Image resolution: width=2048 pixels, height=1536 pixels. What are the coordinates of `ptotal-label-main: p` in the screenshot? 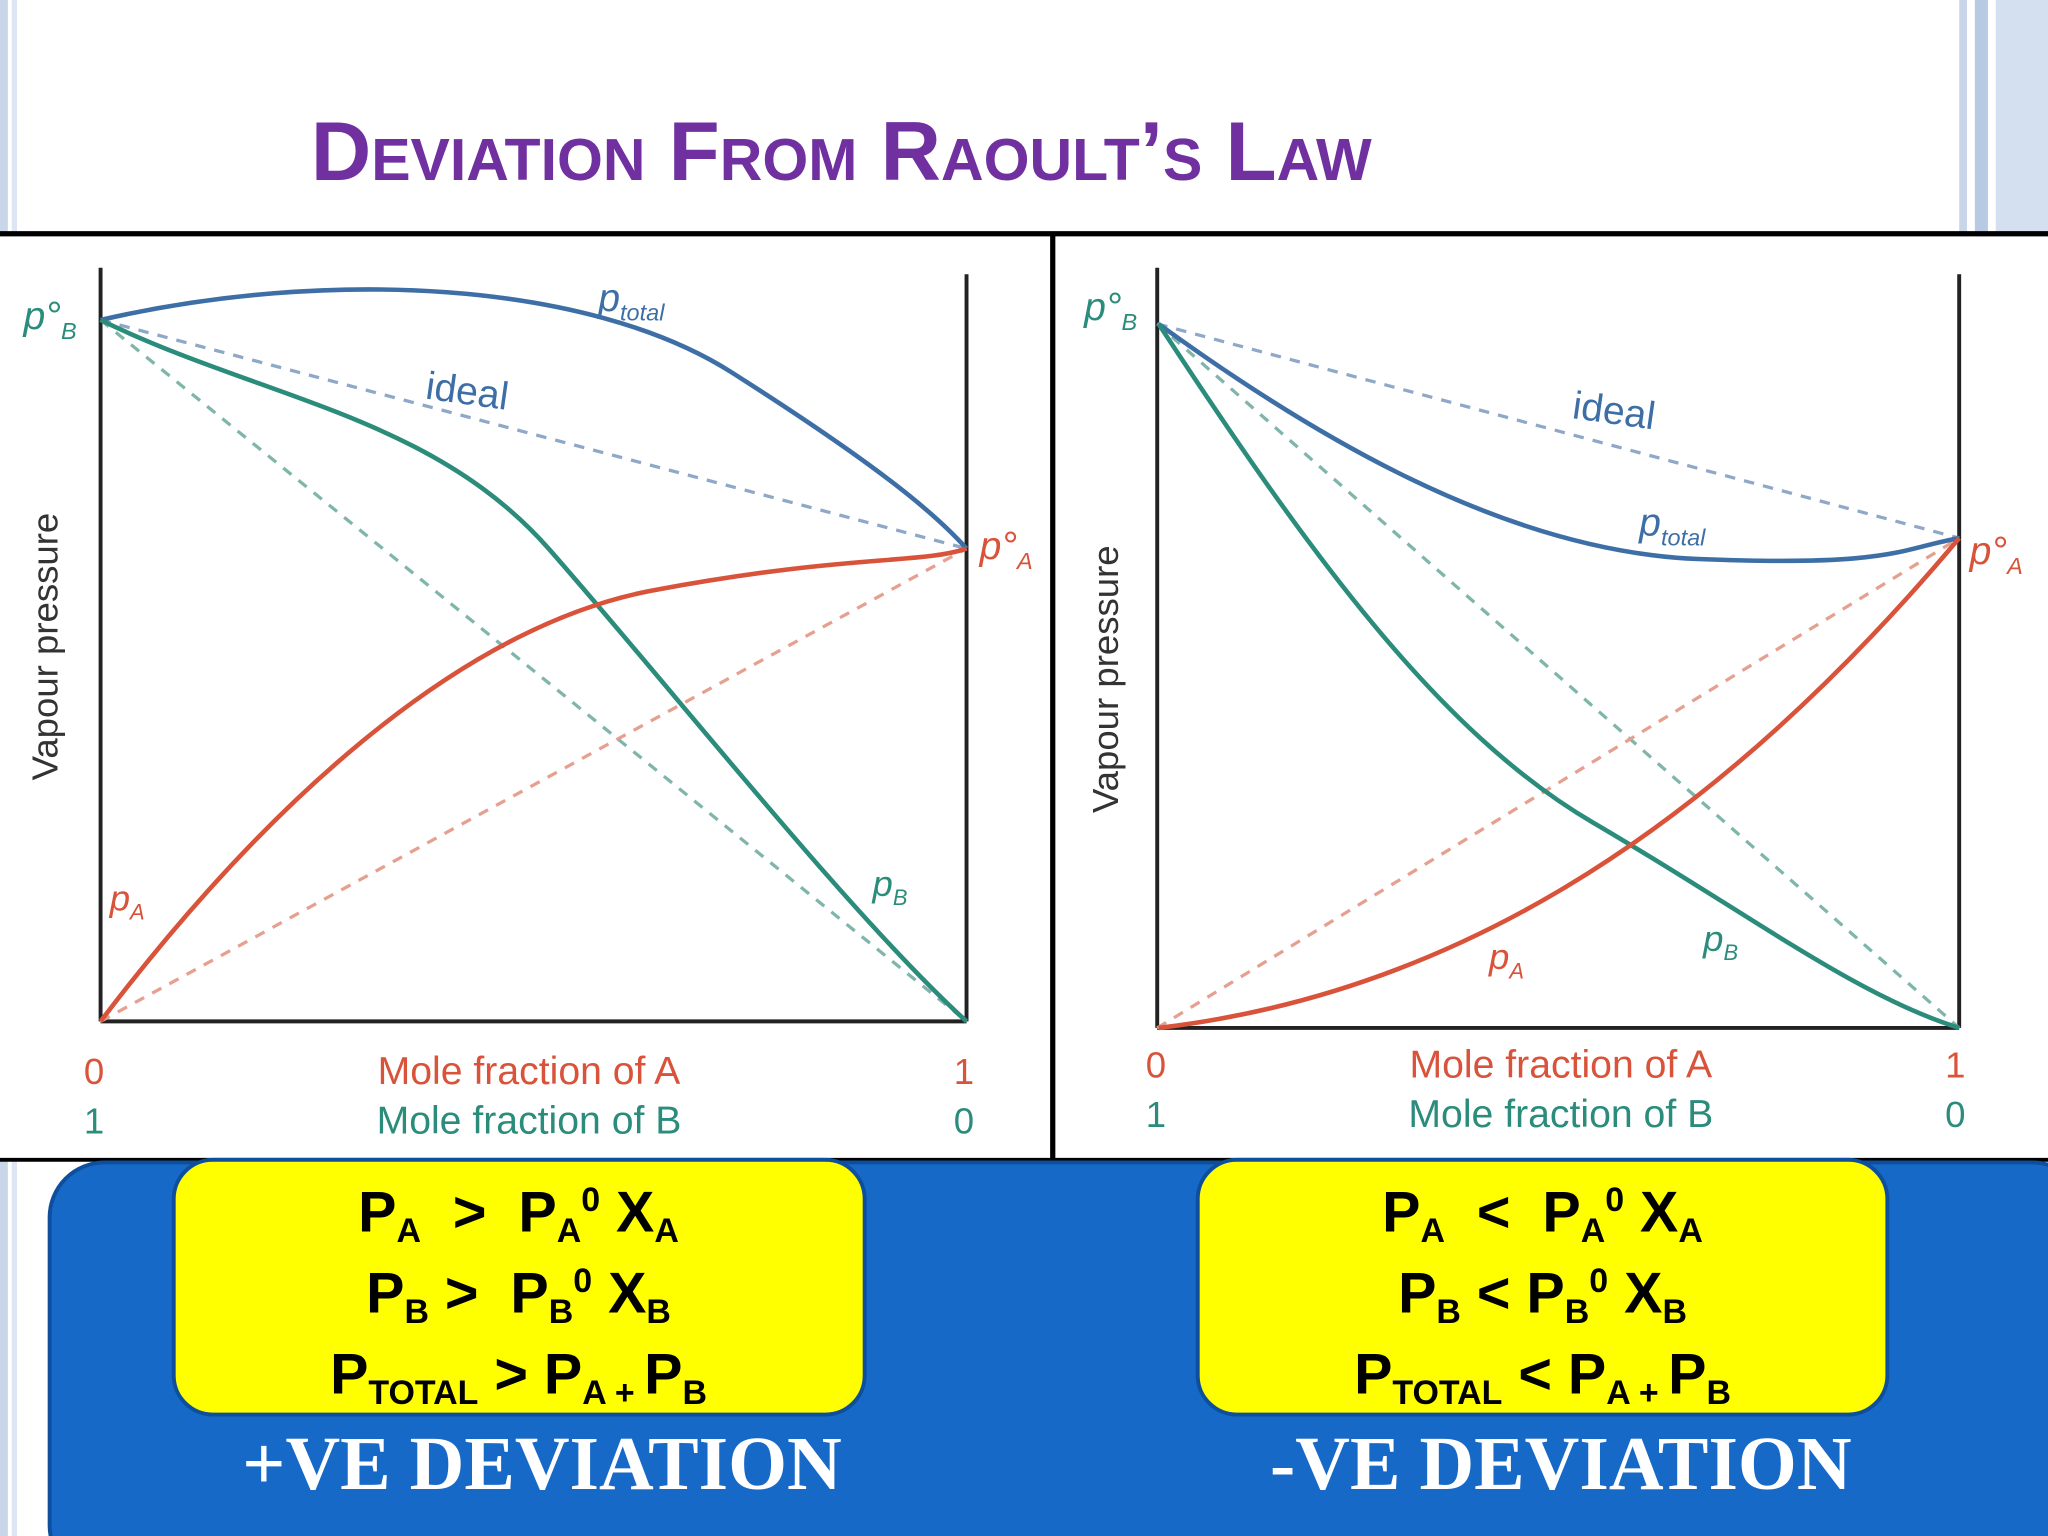 It's located at (608, 298).